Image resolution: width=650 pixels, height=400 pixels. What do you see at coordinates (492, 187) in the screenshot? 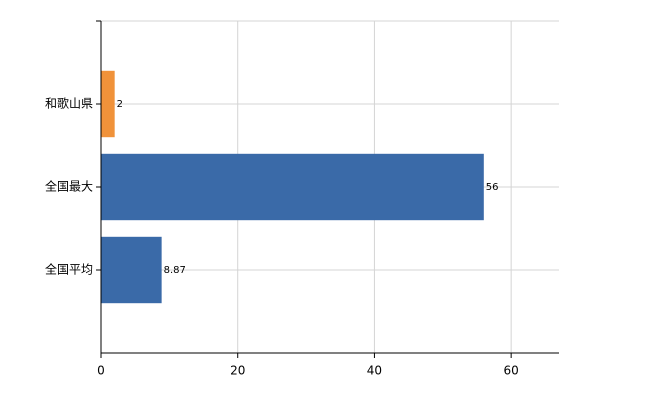
I see `value-label: 56` at bounding box center [492, 187].